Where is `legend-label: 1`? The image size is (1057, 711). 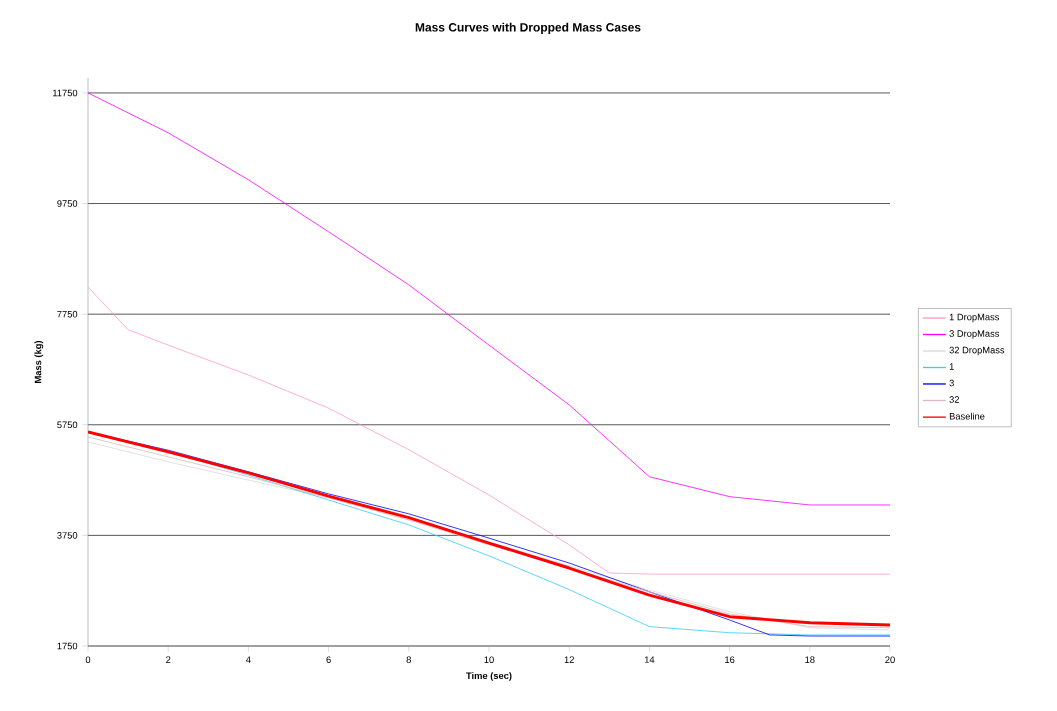
legend-label: 1 is located at coordinates (951, 366).